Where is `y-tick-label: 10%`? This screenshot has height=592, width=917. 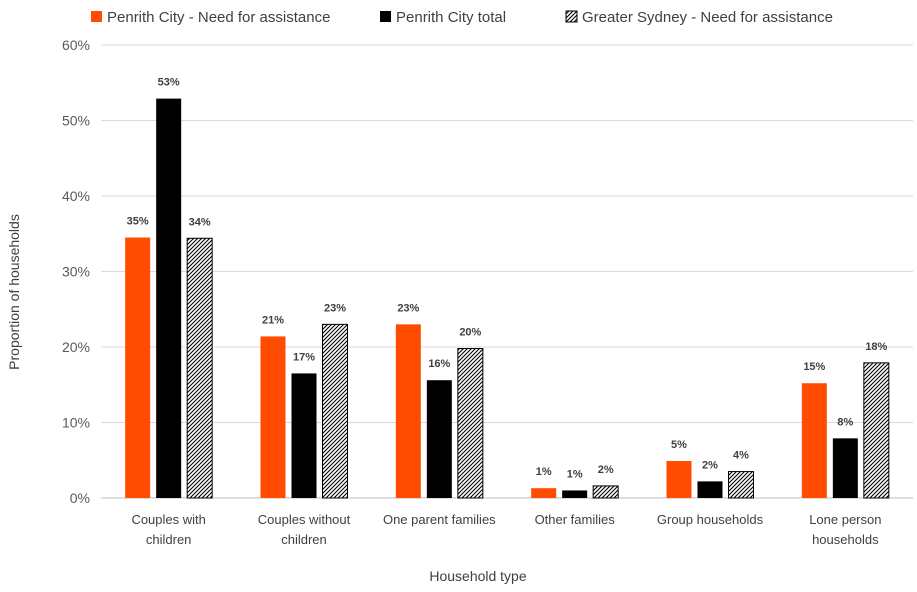
y-tick-label: 10% is located at coordinates (76, 423).